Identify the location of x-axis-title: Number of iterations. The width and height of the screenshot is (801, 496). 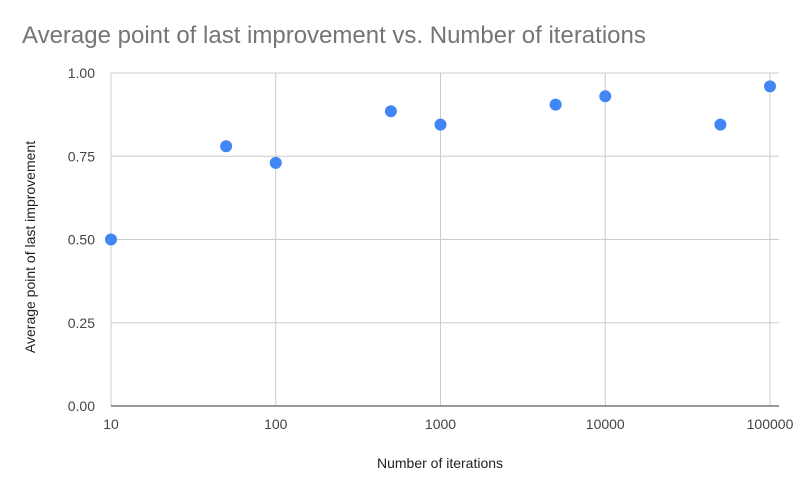
(440, 463).